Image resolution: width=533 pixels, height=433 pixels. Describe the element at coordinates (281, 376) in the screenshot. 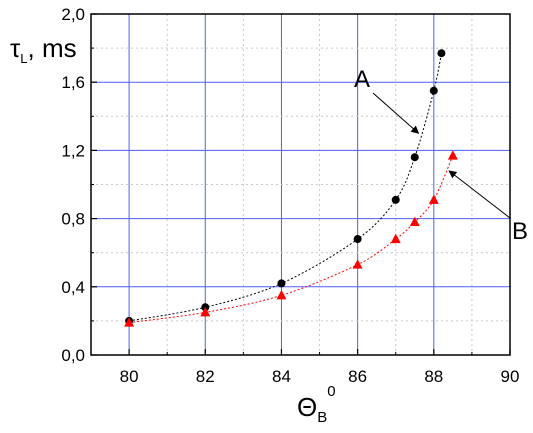

I see `x-tick-label: 84` at that location.